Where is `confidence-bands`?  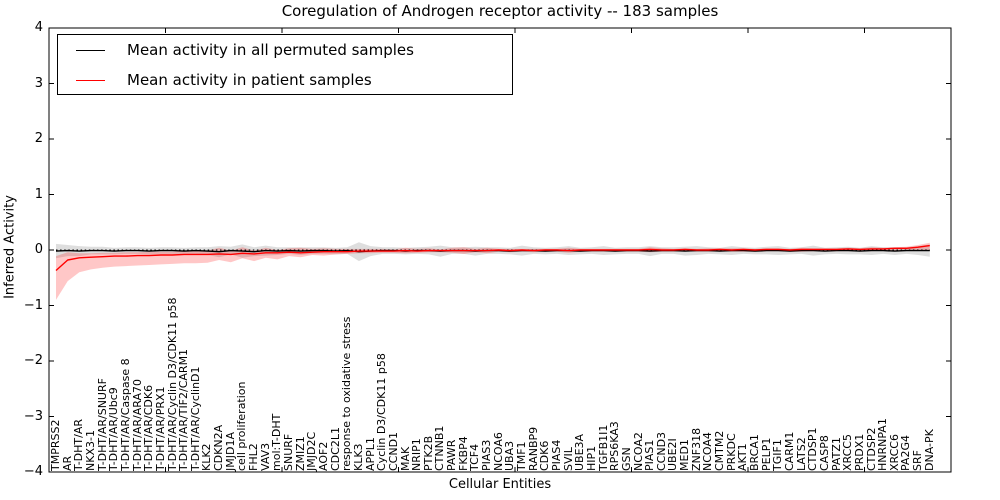 confidence-bands is located at coordinates (493, 271).